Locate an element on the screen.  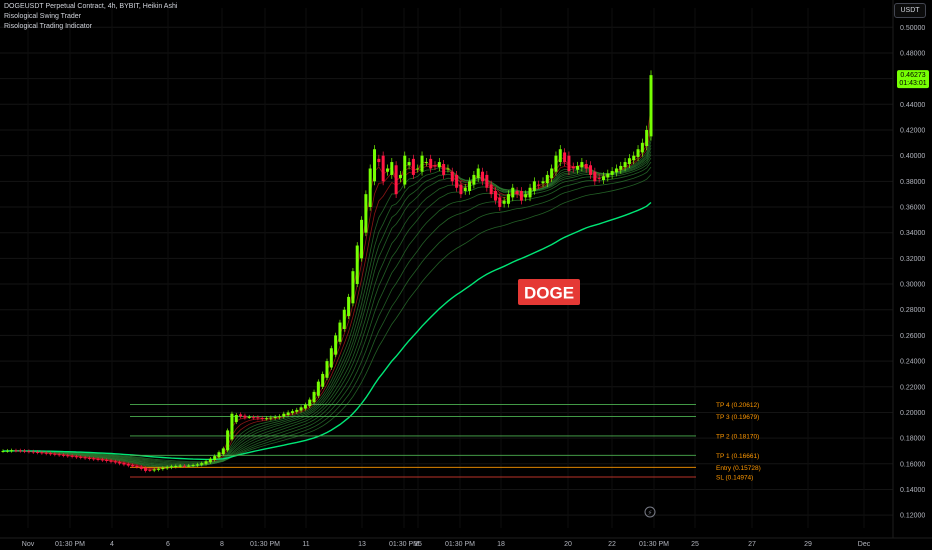
y-tick-label: 0.30000 is located at coordinates (912, 285).